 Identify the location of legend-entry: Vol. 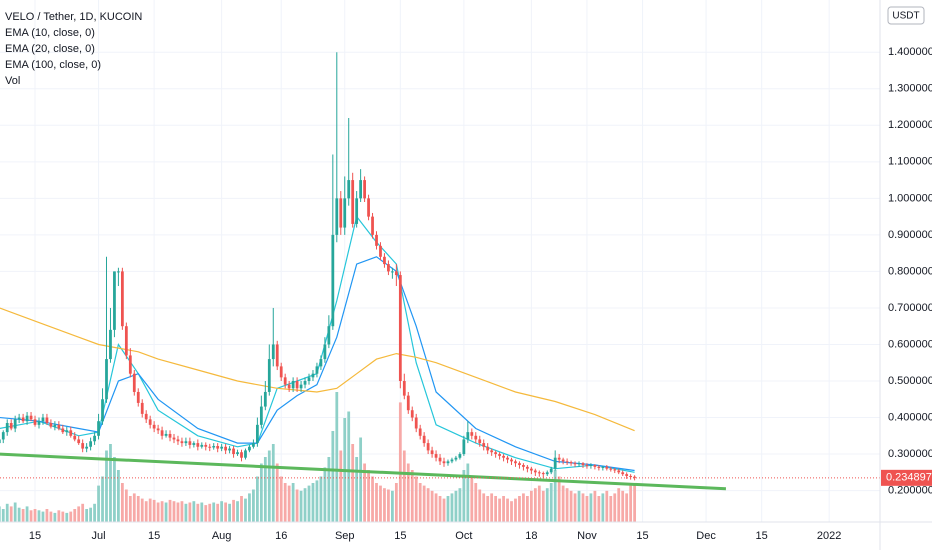
(12, 81).